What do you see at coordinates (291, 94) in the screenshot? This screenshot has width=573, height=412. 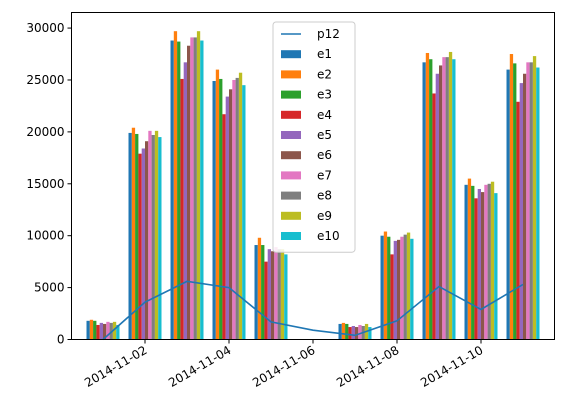 I see `legend-swatch-e3` at bounding box center [291, 94].